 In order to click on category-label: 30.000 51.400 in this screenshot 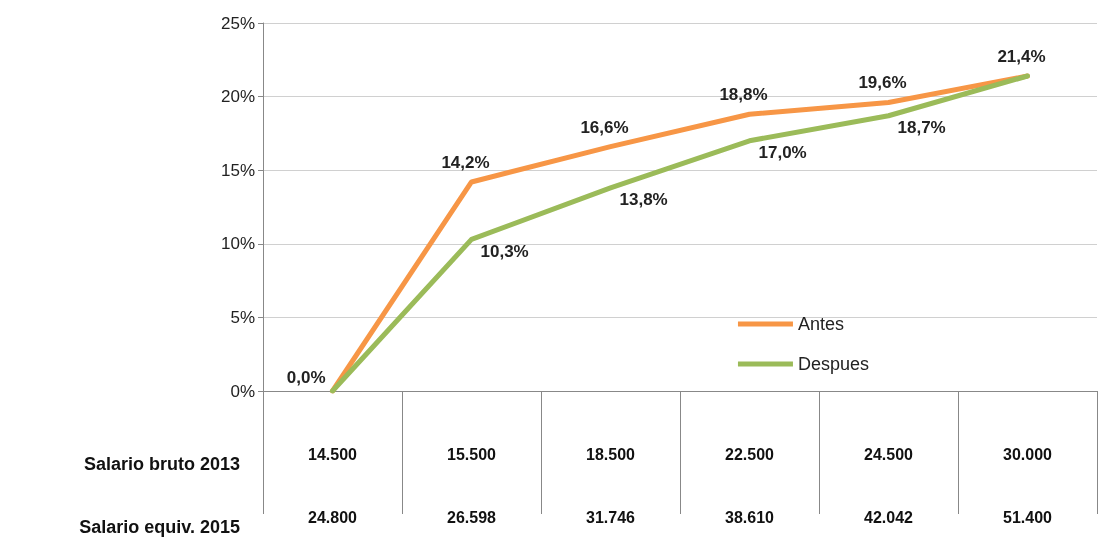, I will do `click(1027, 486)`.